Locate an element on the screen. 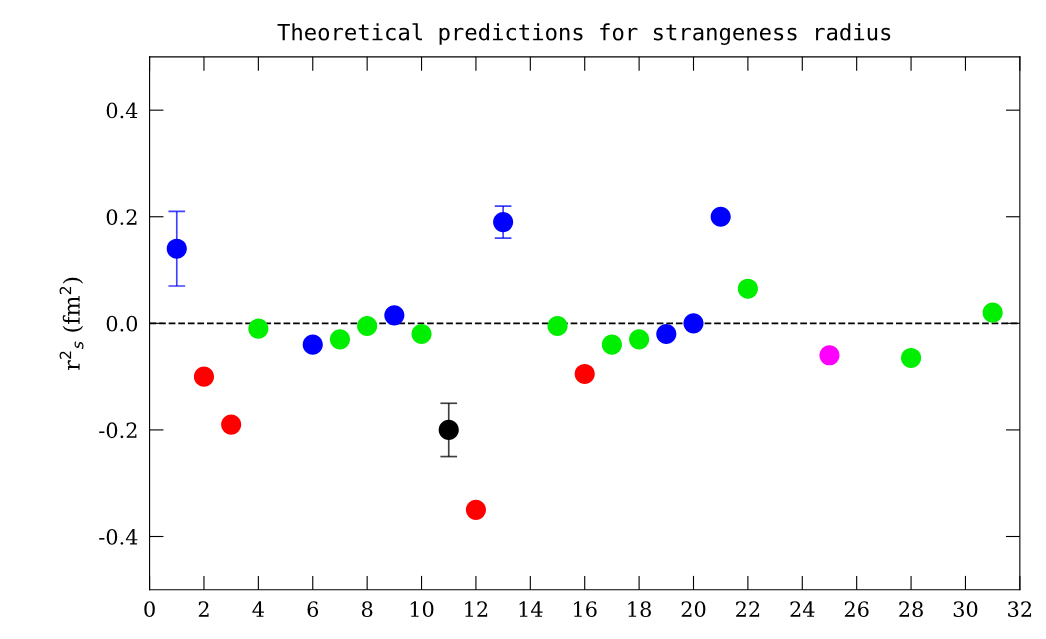 Image resolution: width=1046 pixels, height=639 pixels. x-tick-label: 30 is located at coordinates (965, 609).